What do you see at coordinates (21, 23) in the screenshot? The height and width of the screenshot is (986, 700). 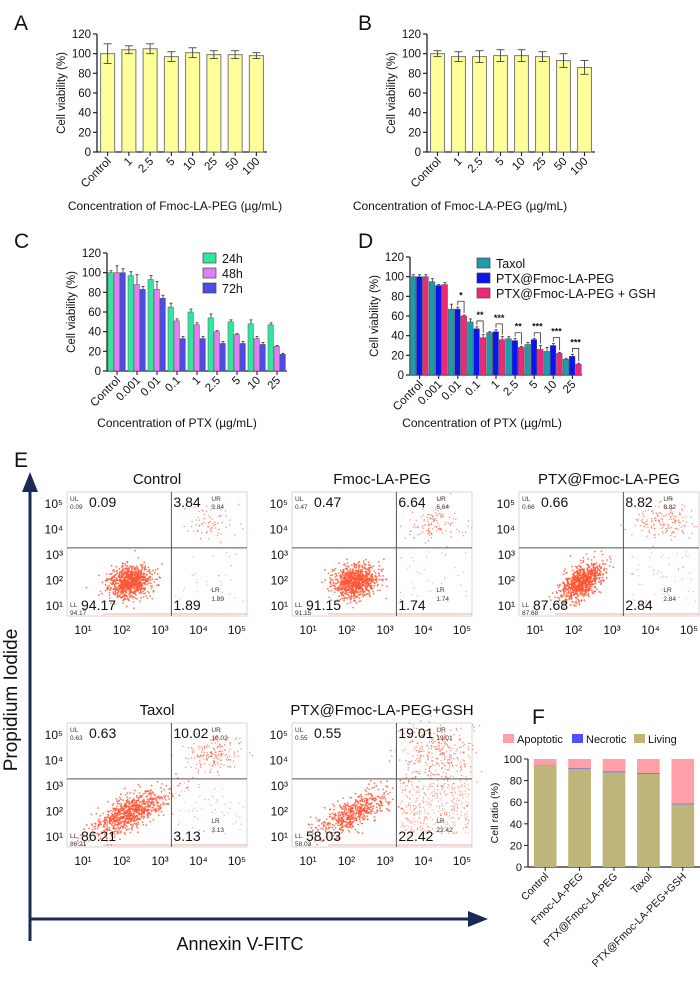 I see `panel-label-A: A` at bounding box center [21, 23].